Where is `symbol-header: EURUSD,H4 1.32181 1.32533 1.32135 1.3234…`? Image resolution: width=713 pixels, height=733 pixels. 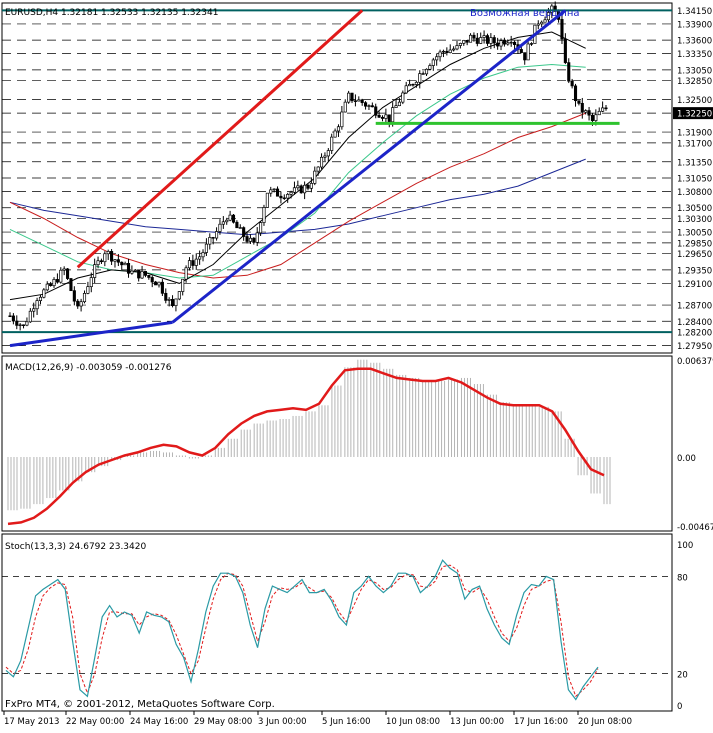 symbol-header: EURUSD,H4 1.32181 1.32533 1.32135 1.3234… is located at coordinates (111, 13).